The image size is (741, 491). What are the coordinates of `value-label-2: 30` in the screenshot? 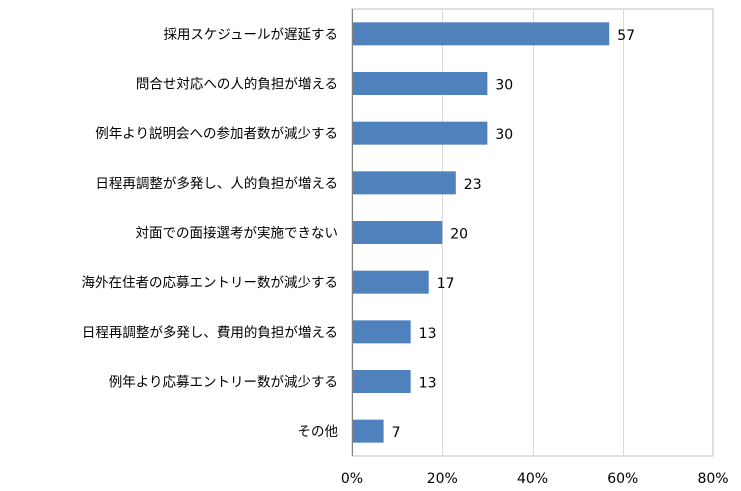 It's located at (504, 135).